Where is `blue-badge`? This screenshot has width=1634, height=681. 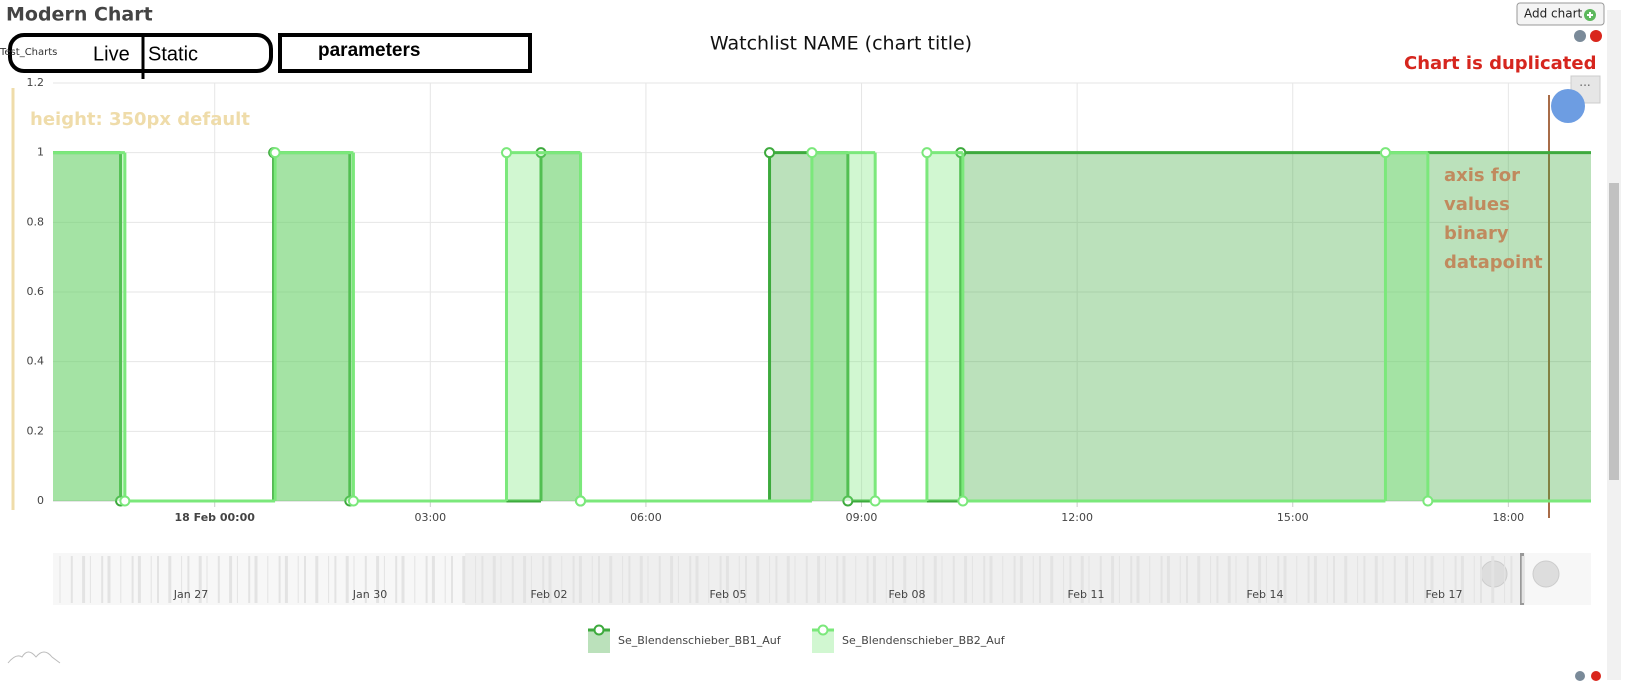 blue-badge is located at coordinates (1568, 106).